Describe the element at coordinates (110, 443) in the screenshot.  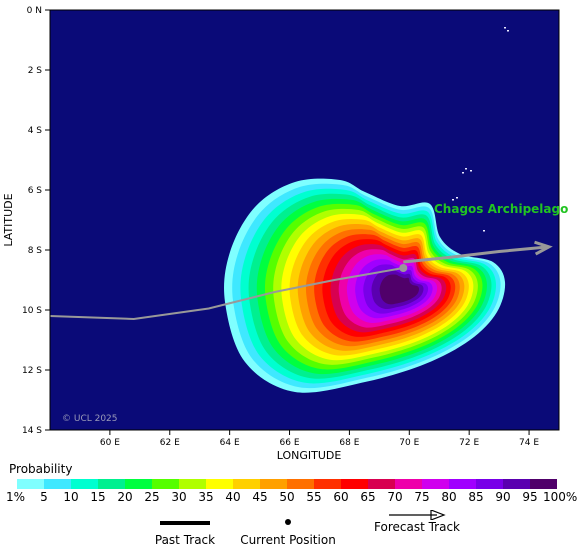
I see `lon-tick-label: 60 E` at that location.